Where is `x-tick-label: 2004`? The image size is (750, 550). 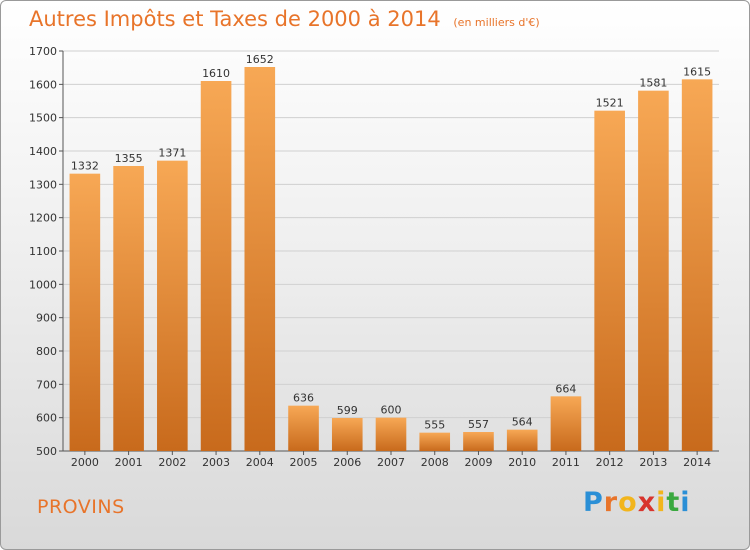 x-tick-label: 2004 is located at coordinates (260, 462).